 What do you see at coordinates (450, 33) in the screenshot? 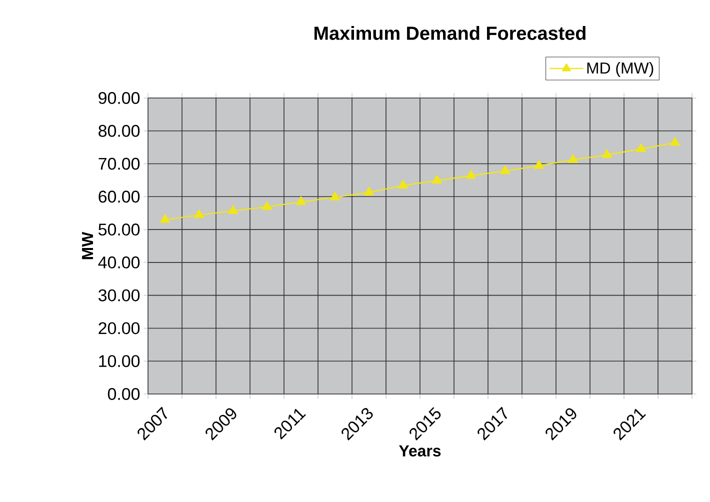
I see `chart-title: Maximum Demand Forecasted` at bounding box center [450, 33].